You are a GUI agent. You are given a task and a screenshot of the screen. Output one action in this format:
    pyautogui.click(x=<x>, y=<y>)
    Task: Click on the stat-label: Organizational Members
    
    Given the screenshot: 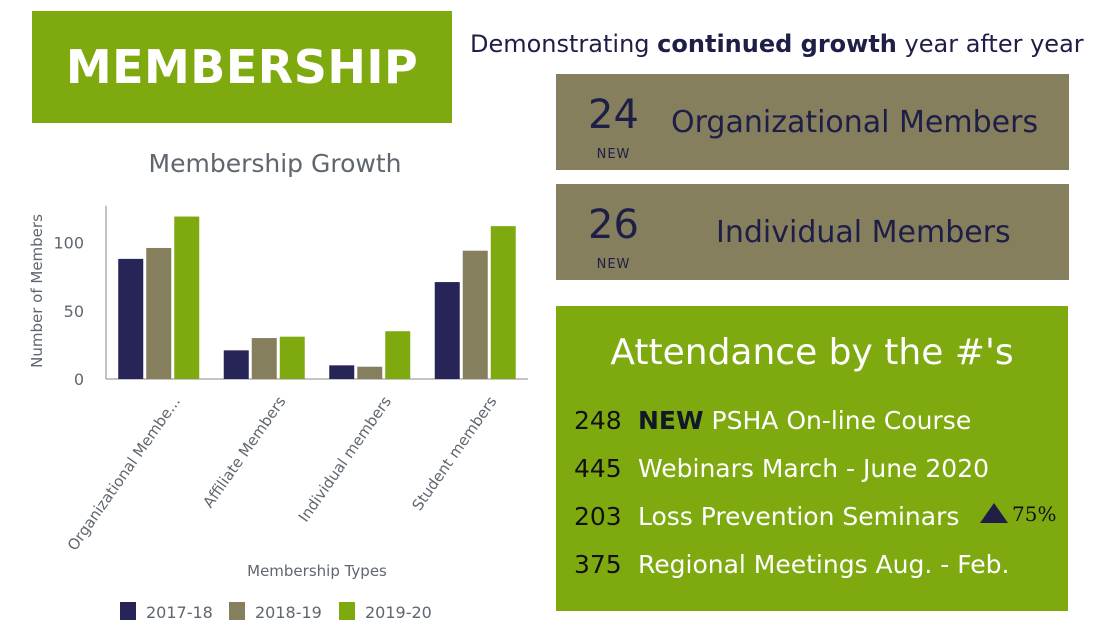 What is the action you would take?
    pyautogui.click(x=855, y=122)
    